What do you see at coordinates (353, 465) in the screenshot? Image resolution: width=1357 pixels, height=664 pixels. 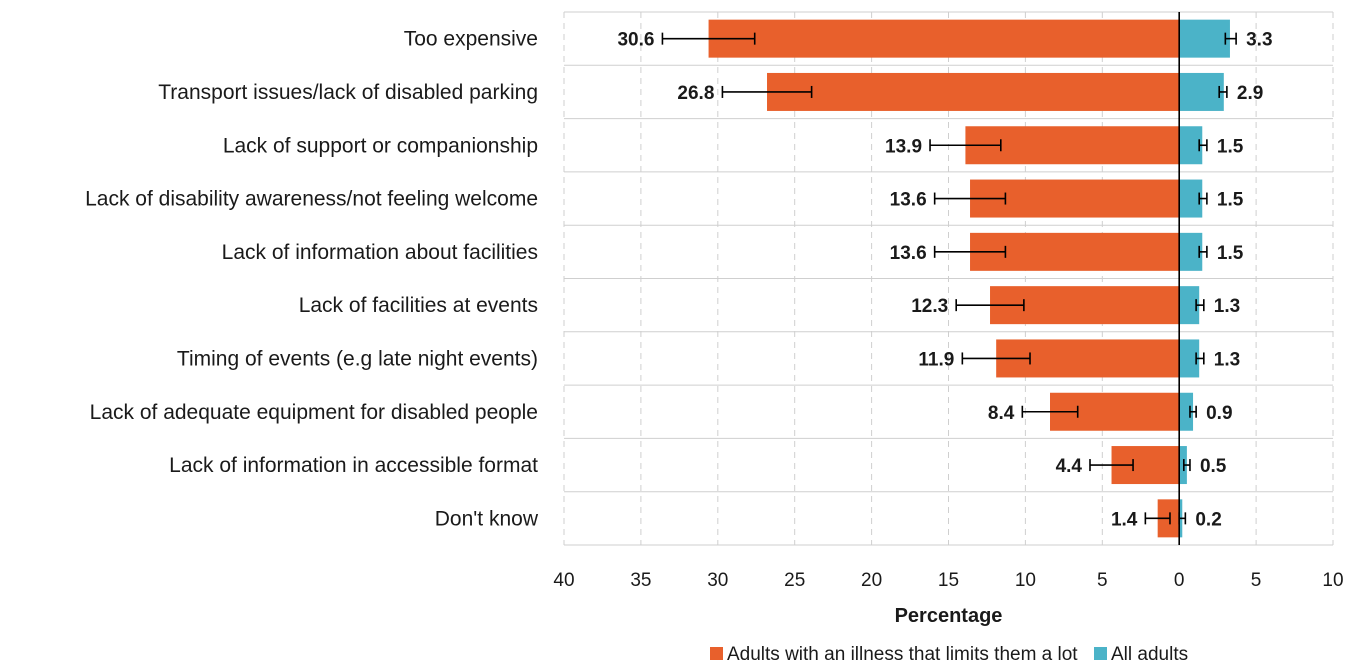 I see `category-label: Lack of information in accessible format` at bounding box center [353, 465].